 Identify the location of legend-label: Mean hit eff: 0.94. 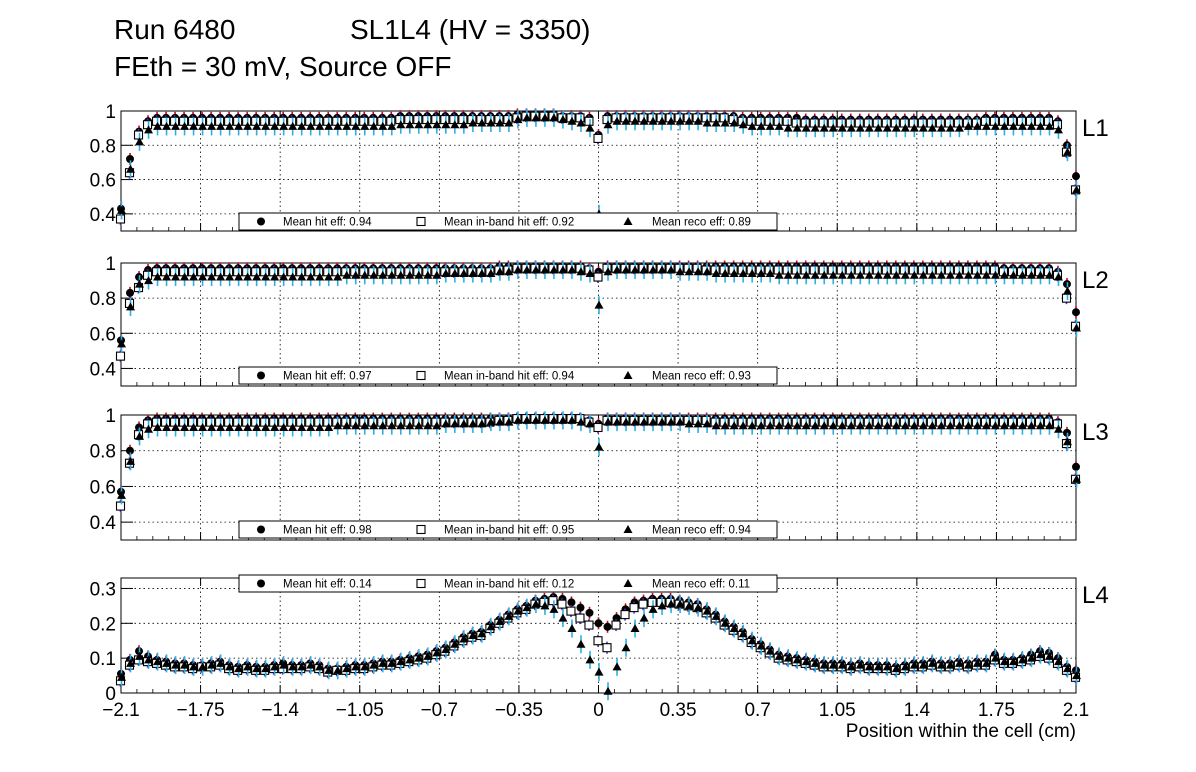
(327, 223).